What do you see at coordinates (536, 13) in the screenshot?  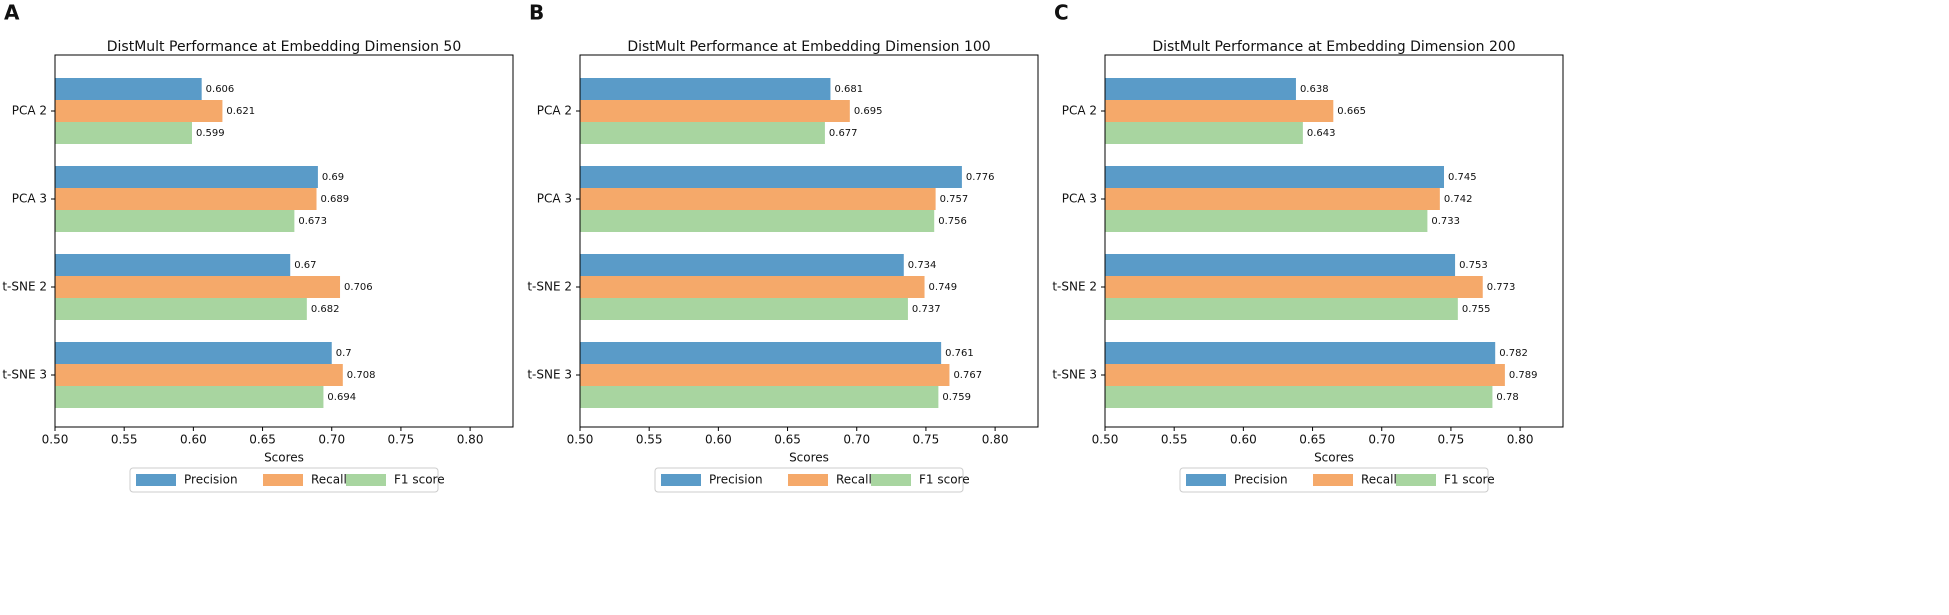 I see `panel-label: B` at bounding box center [536, 13].